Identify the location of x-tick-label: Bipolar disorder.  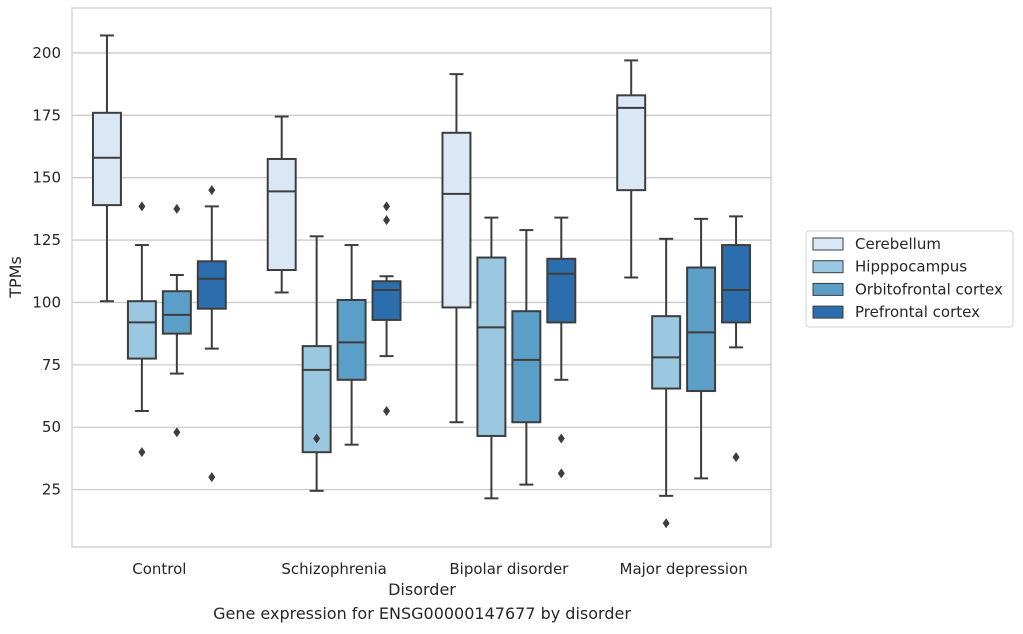
(509, 569).